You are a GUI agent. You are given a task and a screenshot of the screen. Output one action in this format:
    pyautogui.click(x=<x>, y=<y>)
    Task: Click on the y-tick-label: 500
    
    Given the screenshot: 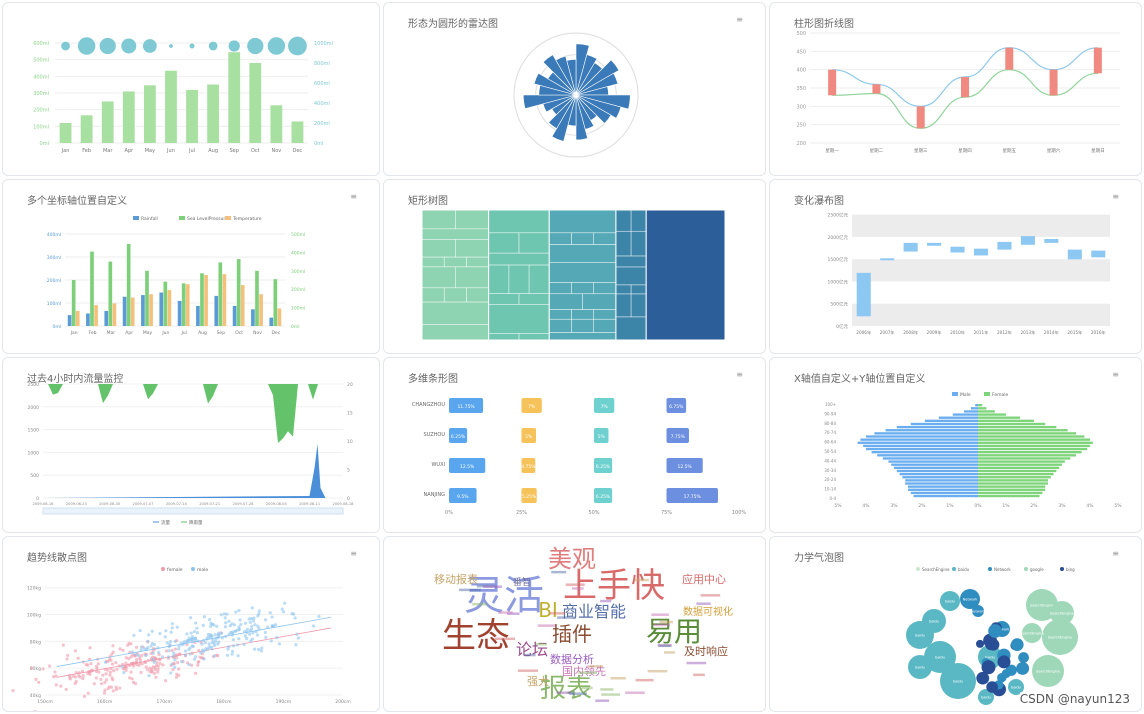 What is the action you would take?
    pyautogui.click(x=801, y=34)
    